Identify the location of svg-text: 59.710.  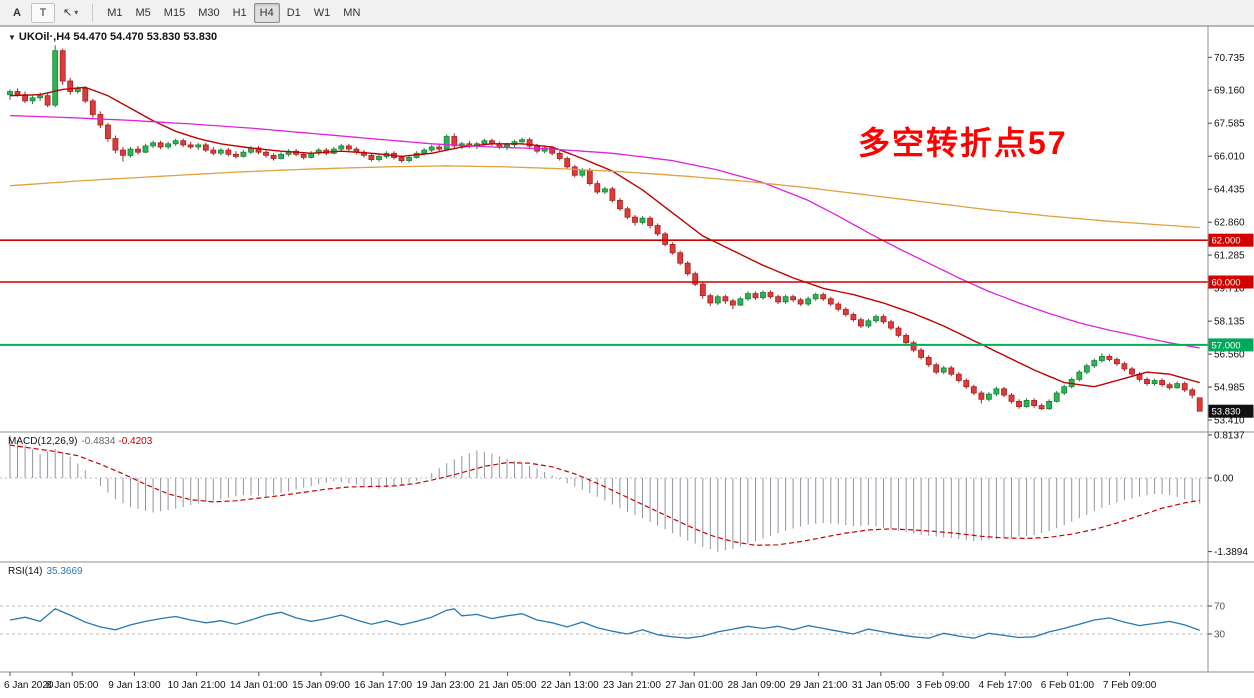
(1229, 289).